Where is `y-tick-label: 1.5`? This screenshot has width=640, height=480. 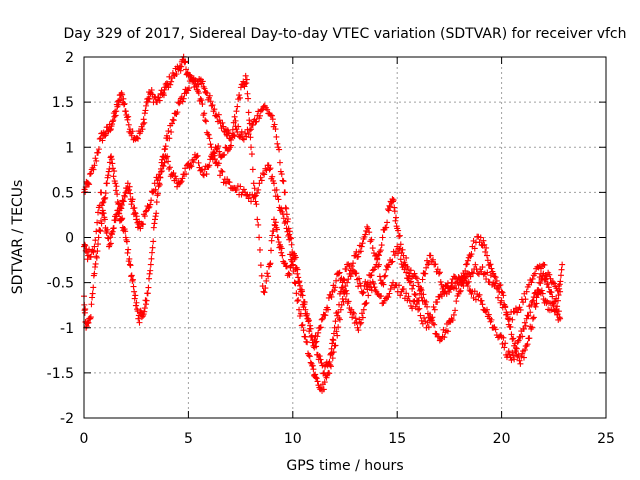 y-tick-label: 1.5 is located at coordinates (63, 103).